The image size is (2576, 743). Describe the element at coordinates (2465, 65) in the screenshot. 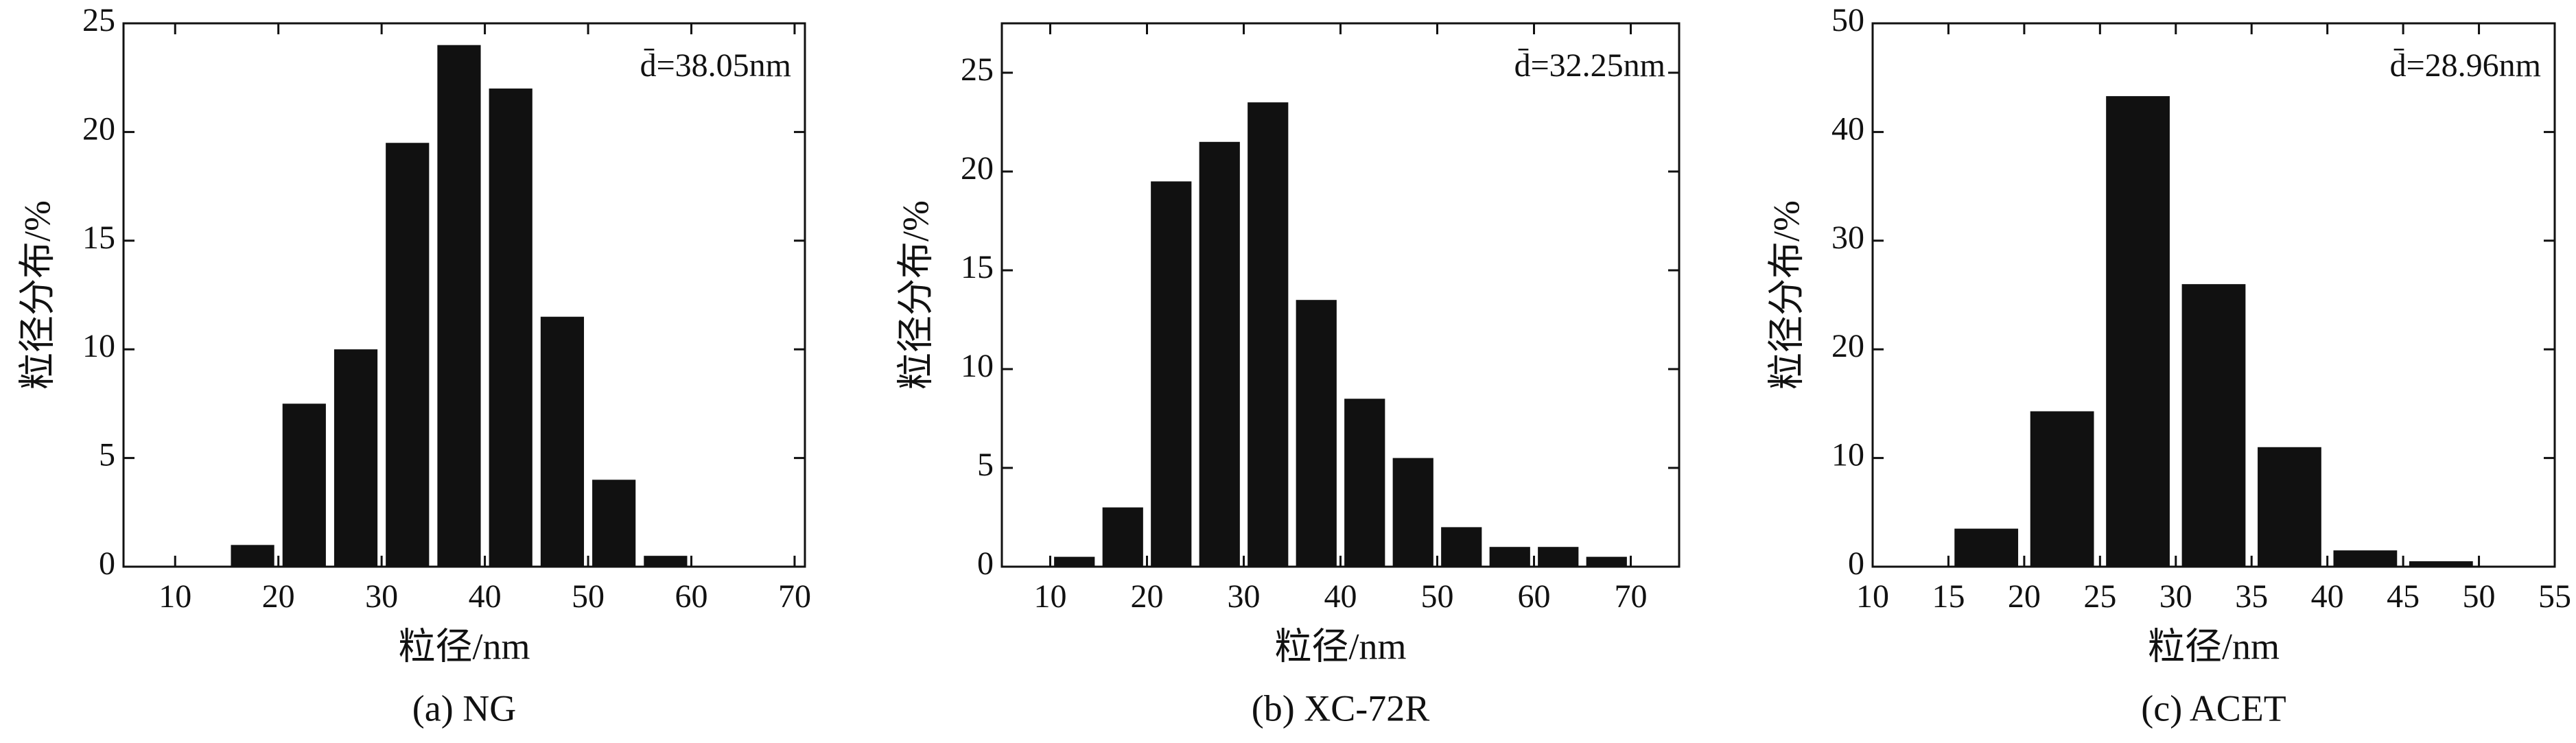

I see `annotation: d̄=28.96nm` at that location.